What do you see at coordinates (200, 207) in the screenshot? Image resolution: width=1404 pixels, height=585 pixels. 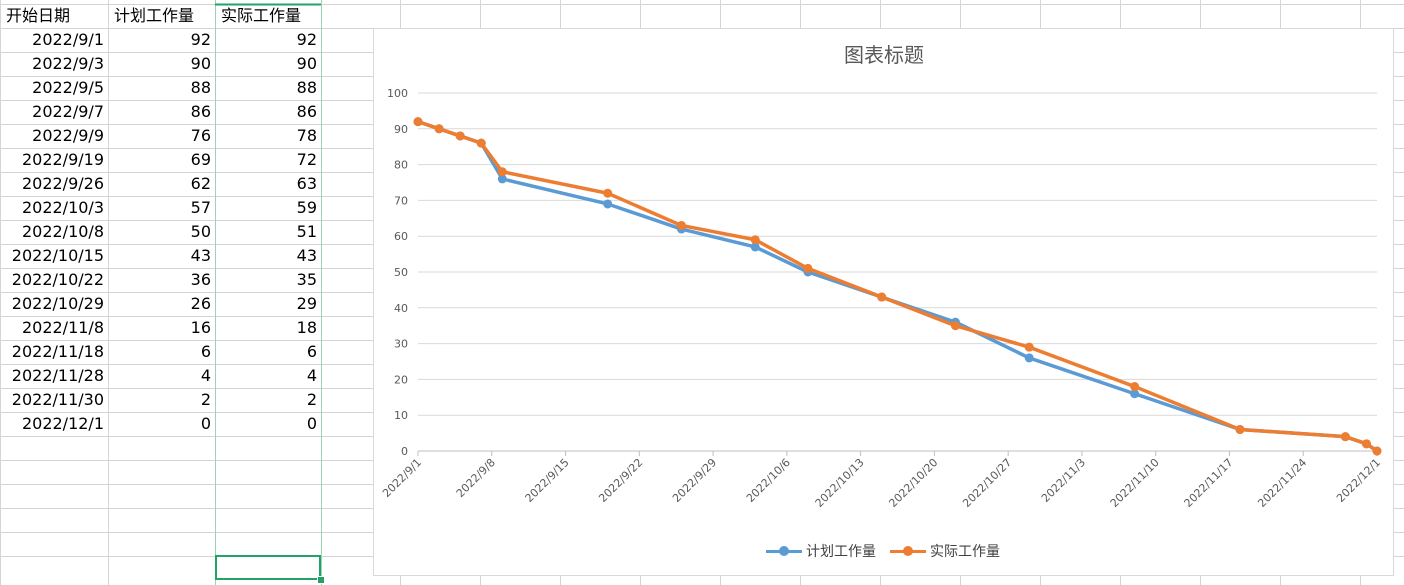 I see `table-cell: 57` at bounding box center [200, 207].